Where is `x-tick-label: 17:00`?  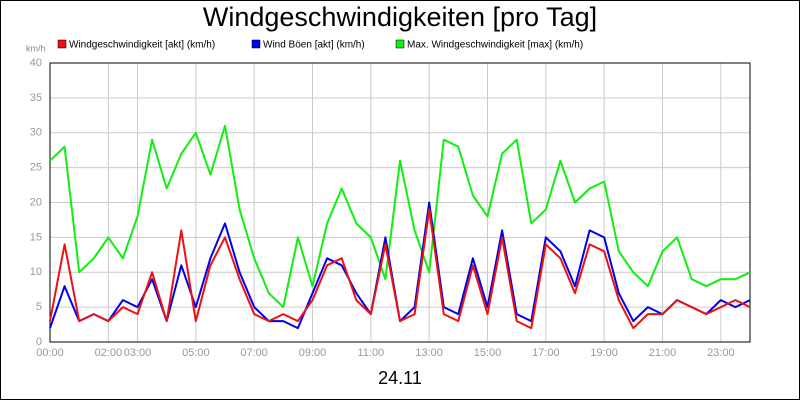 x-tick-label: 17:00 is located at coordinates (546, 353).